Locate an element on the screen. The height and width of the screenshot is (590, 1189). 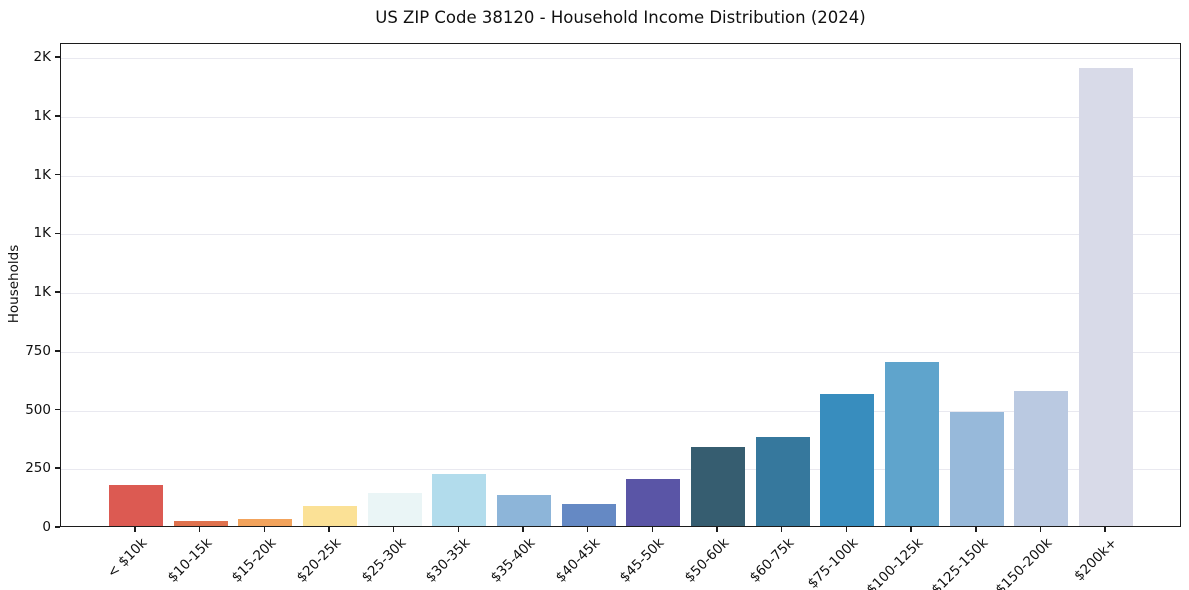
x-tick-label: $60-75k is located at coordinates (772, 560).